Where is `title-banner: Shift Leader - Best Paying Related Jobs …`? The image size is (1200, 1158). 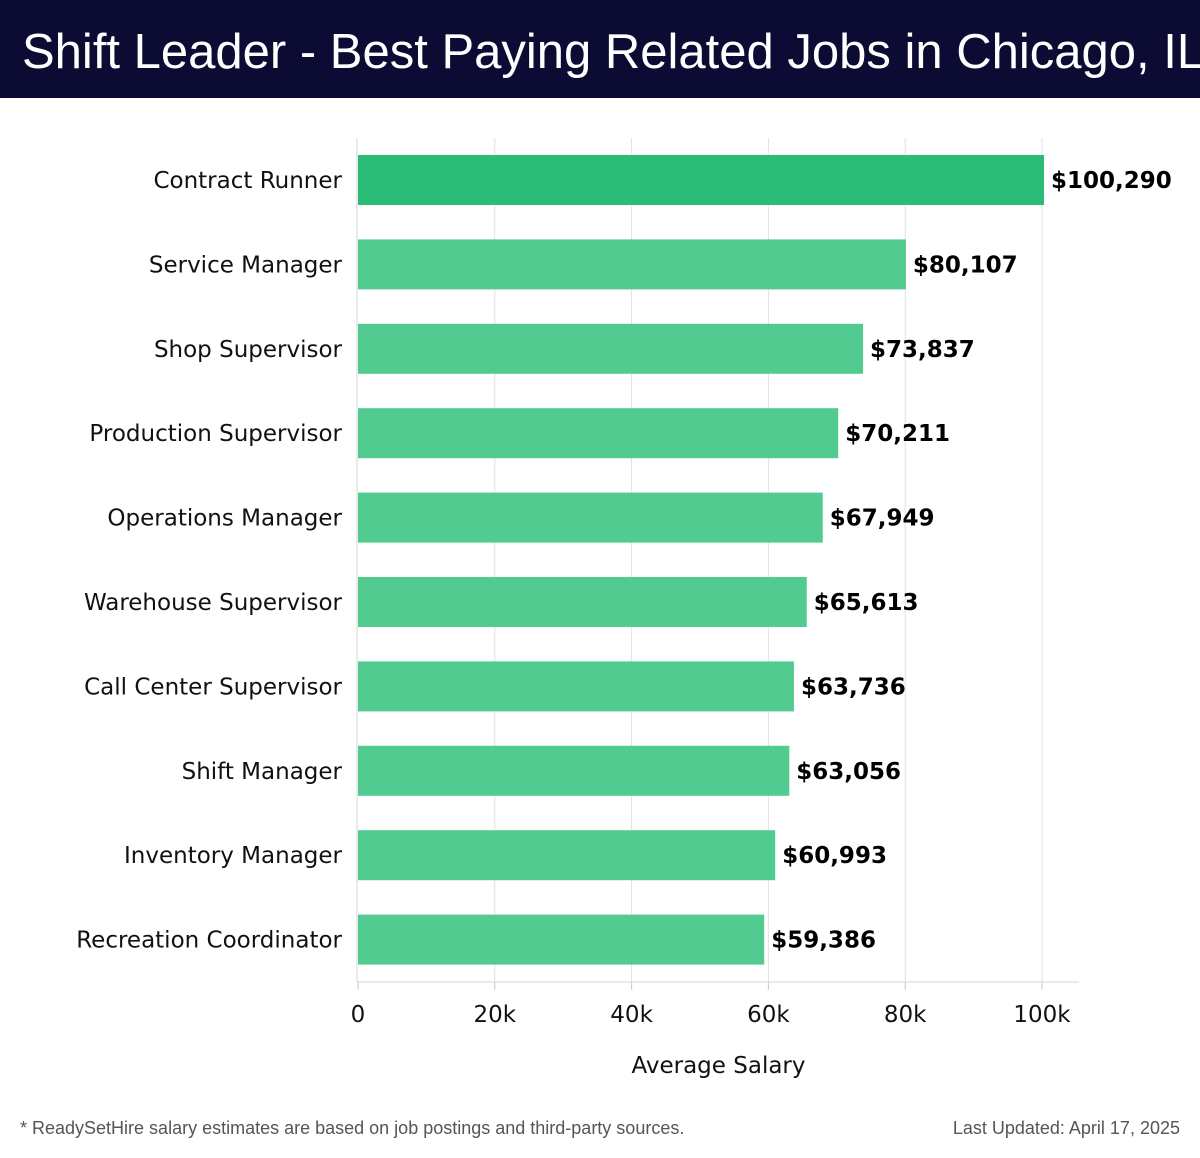
title-banner: Shift Leader - Best Paying Related Jobs … is located at coordinates (600, 49).